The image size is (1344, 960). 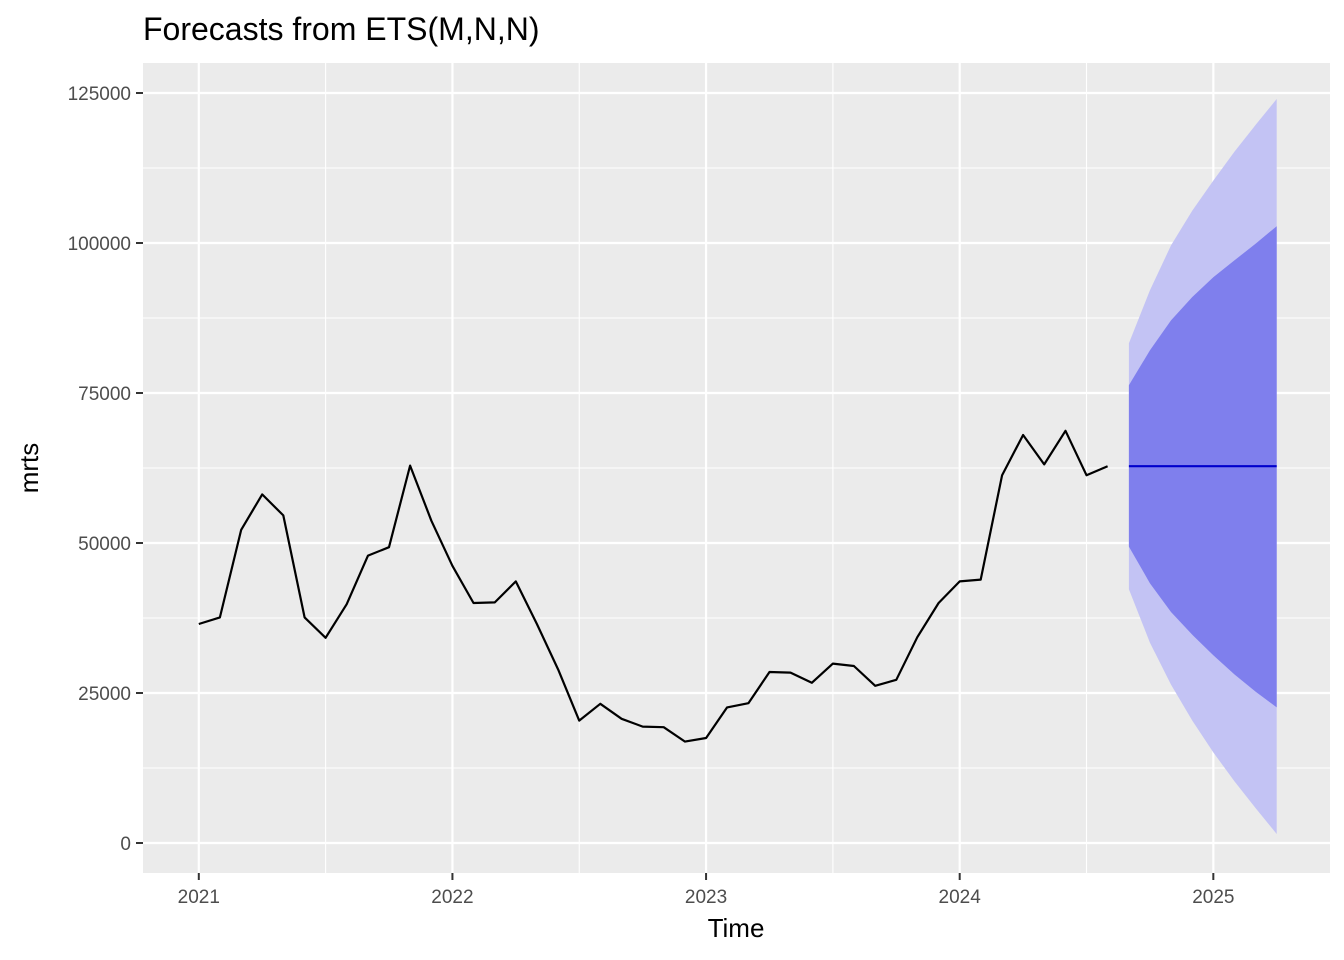 What do you see at coordinates (99, 94) in the screenshot?
I see `y-tick-label: 125000` at bounding box center [99, 94].